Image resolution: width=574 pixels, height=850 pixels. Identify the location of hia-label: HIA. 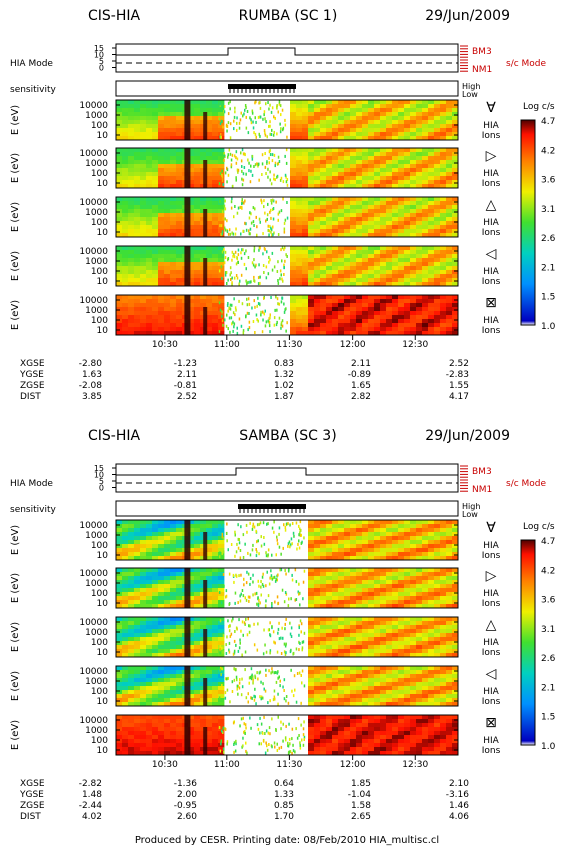
(491, 223).